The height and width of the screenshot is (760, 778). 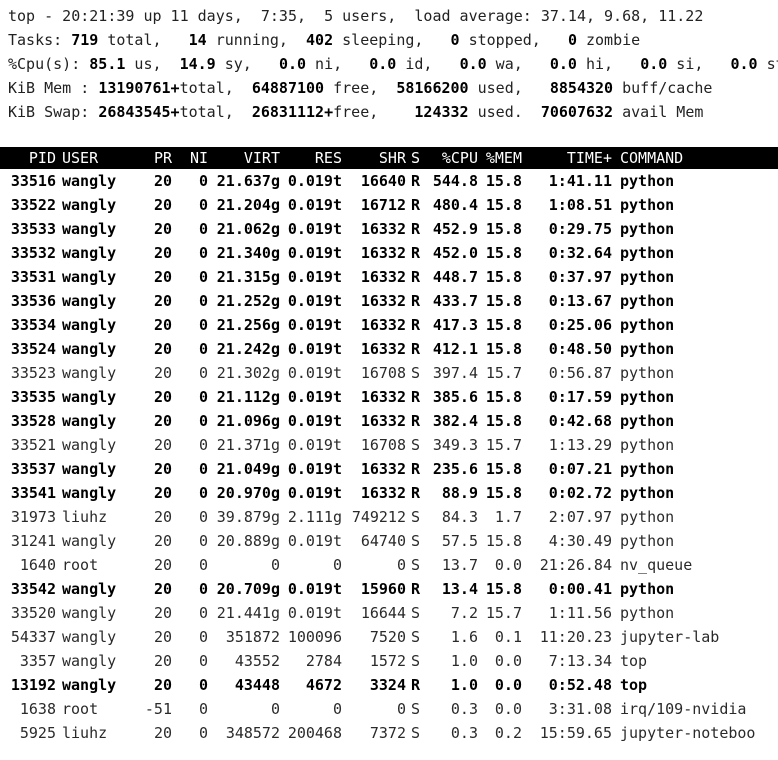 I want to click on pid-cell: 13192, so click(x=33, y=685).